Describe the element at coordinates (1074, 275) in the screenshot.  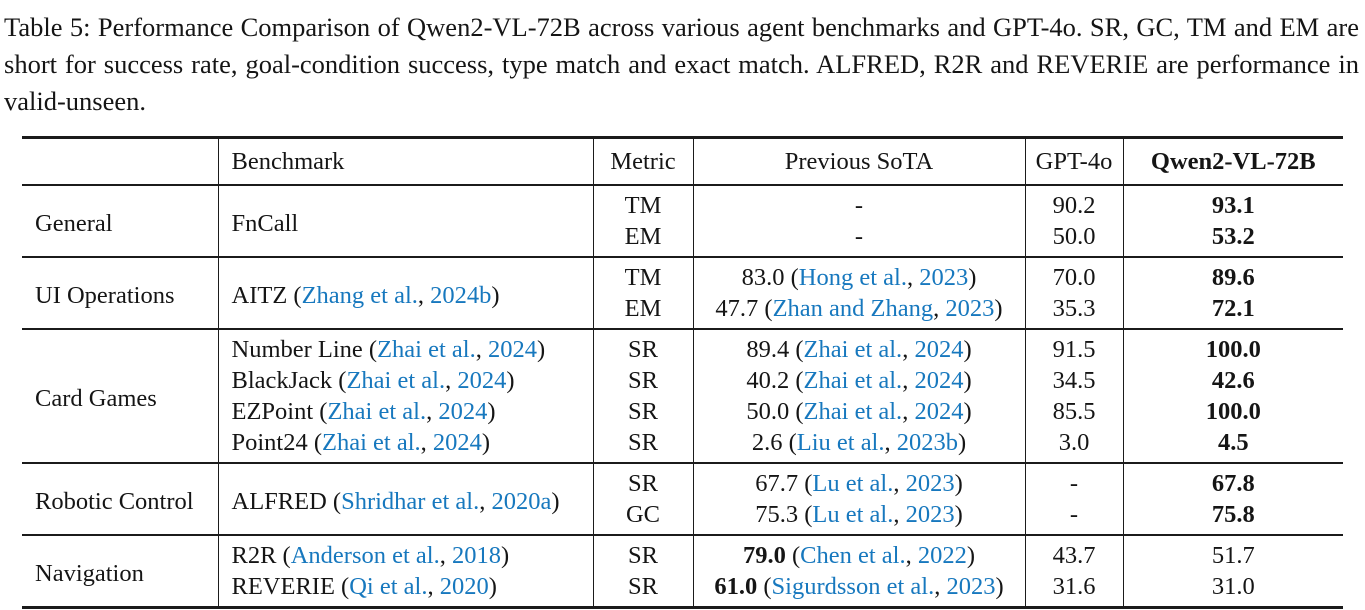
I see `gpt4o-cell: 70.0` at that location.